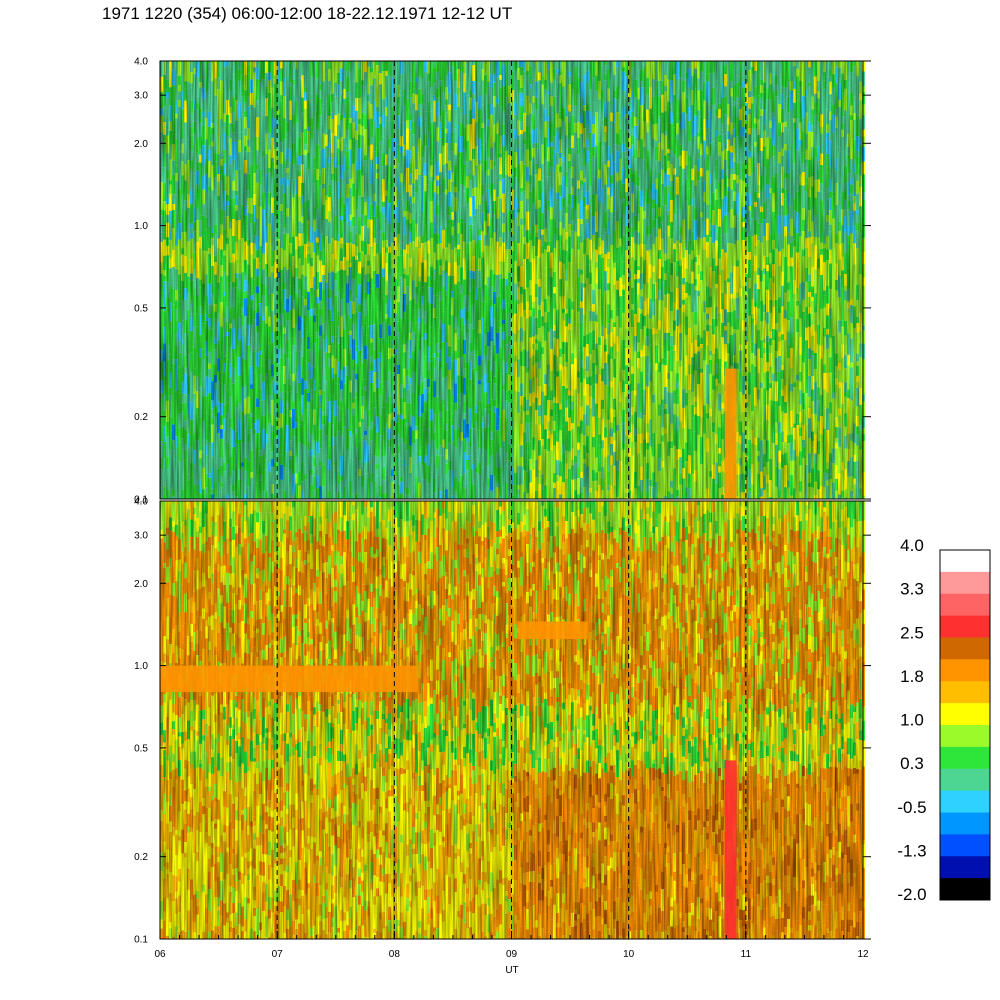 The width and height of the screenshot is (1000, 1000). What do you see at coordinates (141, 666) in the screenshot?
I see `y-tick-label-bottom: 1.0` at bounding box center [141, 666].